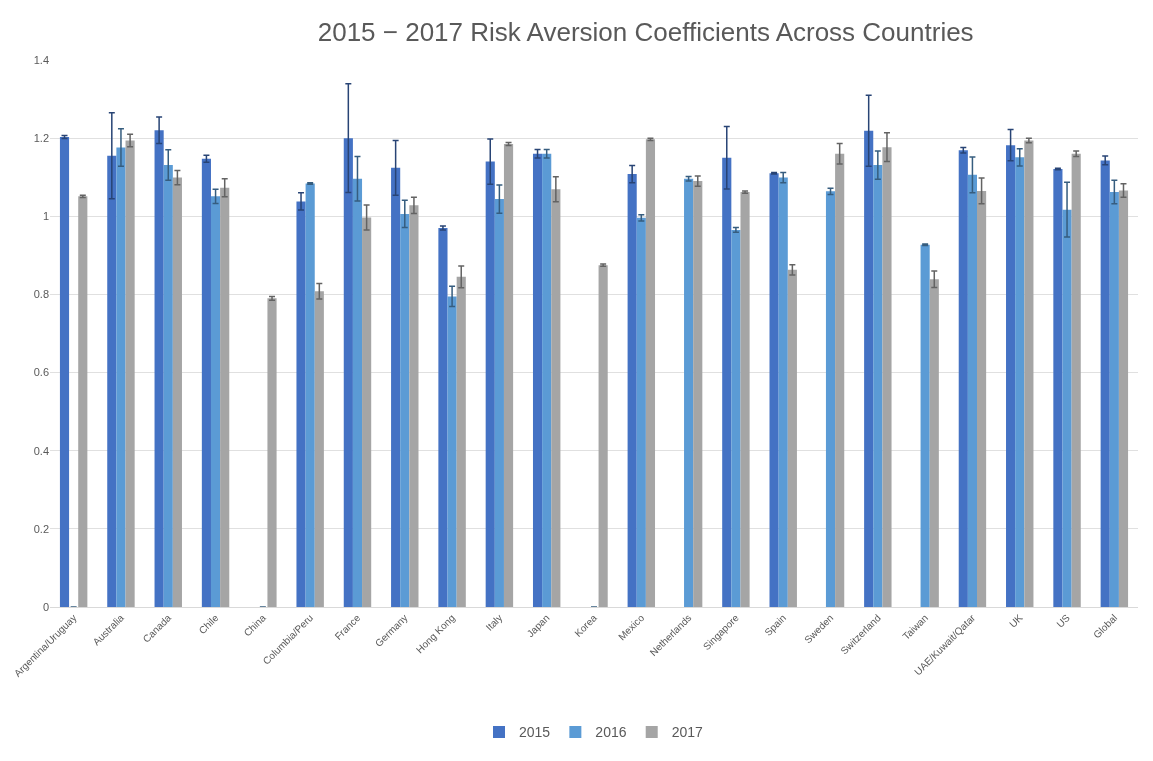 The width and height of the screenshot is (1153, 761). Describe the element at coordinates (645, 32) in the screenshot. I see `chart-title: 2015 − 2017 Risk Aversion Coefficients Across Countries` at that location.